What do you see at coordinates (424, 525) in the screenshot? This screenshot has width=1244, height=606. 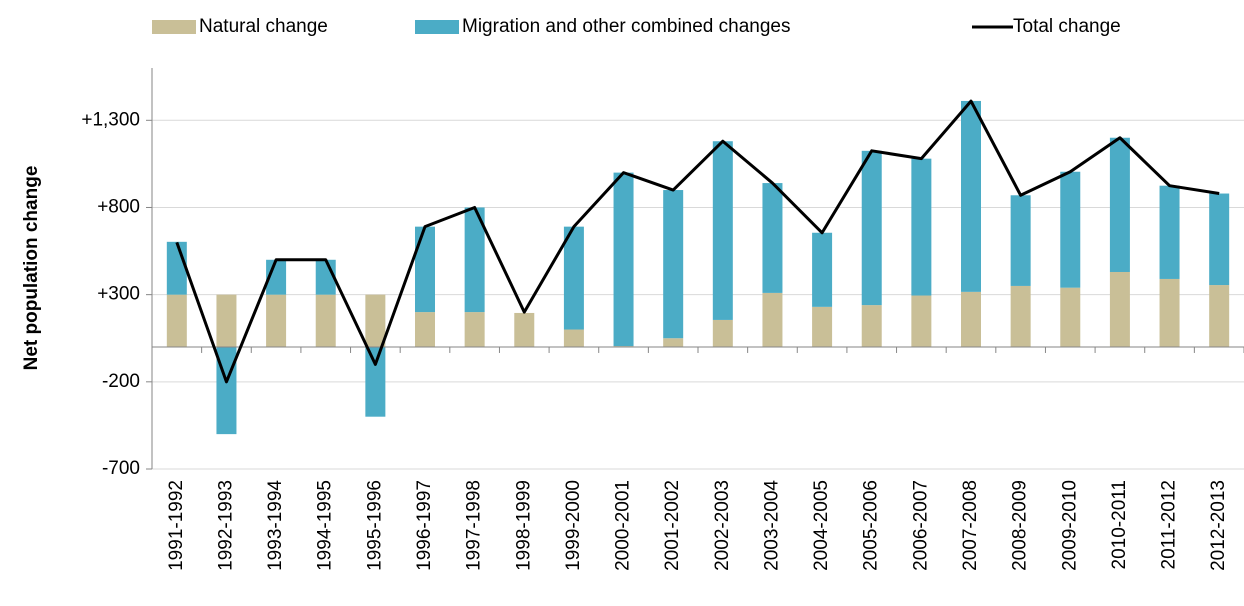 I see `x-tick-label: 1996-1997` at bounding box center [424, 525].